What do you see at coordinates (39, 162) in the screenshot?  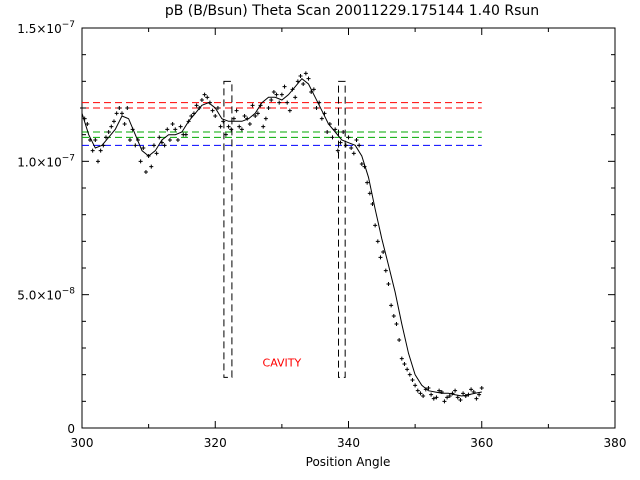 I see `y-tick-label-mantissa: 1.0×10` at bounding box center [39, 162].